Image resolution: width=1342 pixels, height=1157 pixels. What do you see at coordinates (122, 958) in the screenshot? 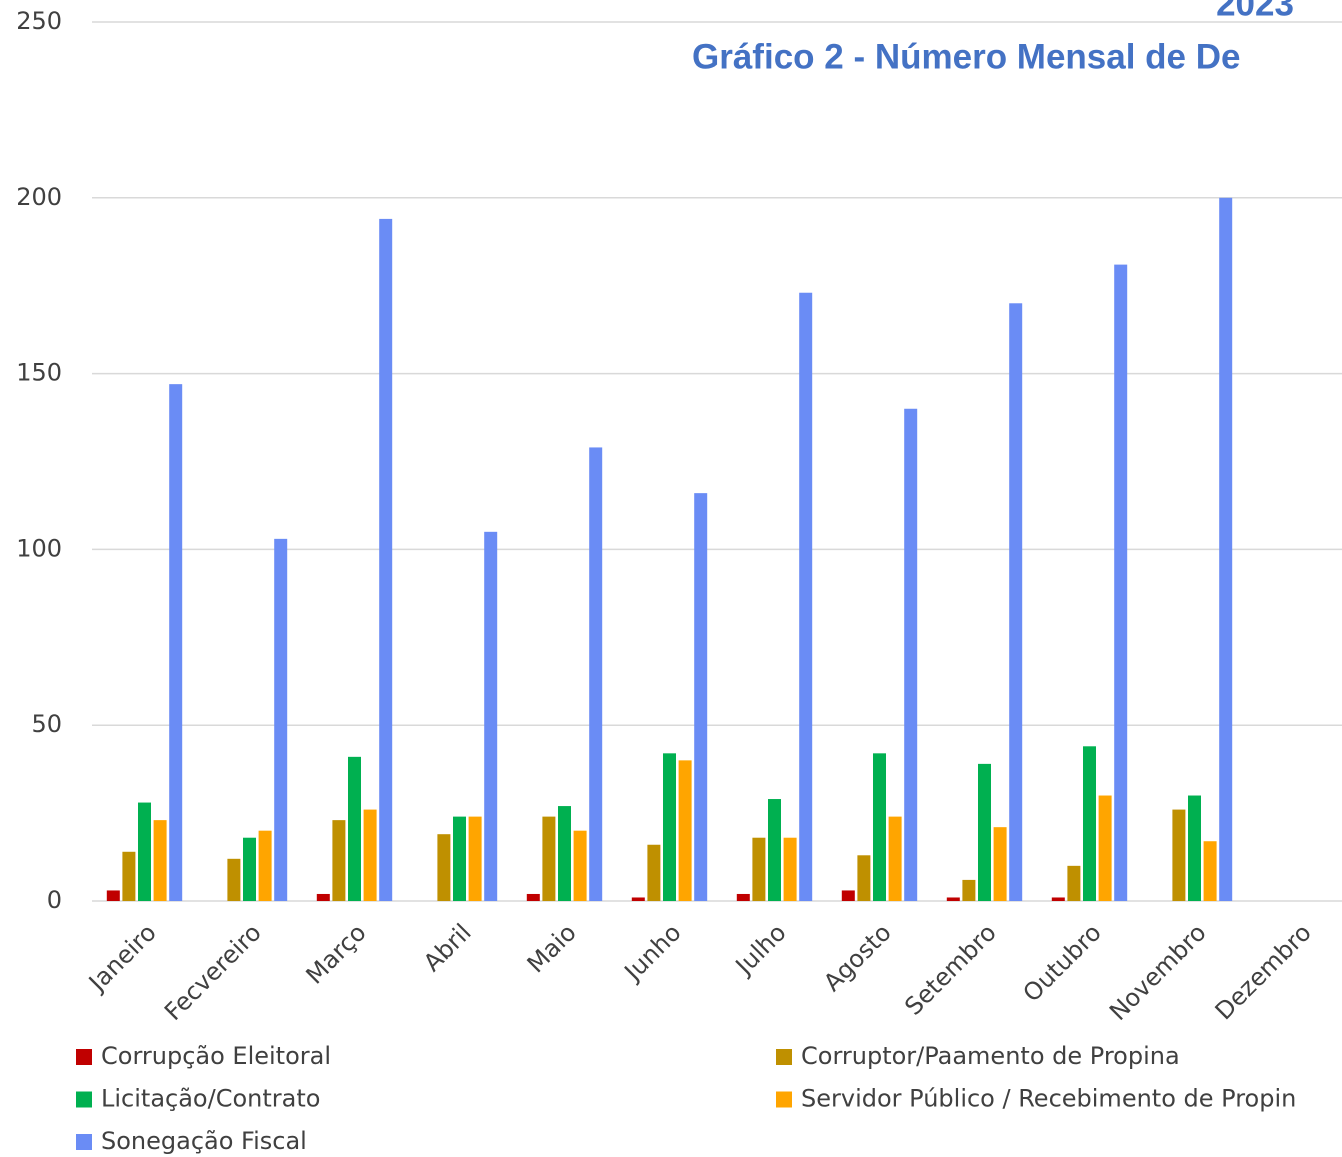
I see `x-tick-label: Janeiro` at bounding box center [122, 958].